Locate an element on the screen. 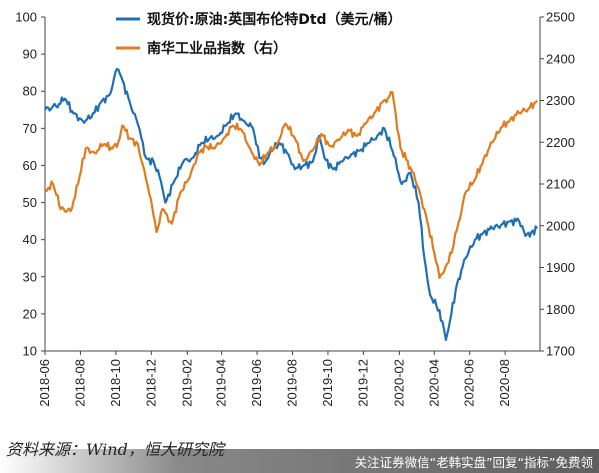 The height and width of the screenshot is (473, 599). y-left-axis: 10 20 30 40 50 60 70 80 90 100 is located at coordinates (30, 184).